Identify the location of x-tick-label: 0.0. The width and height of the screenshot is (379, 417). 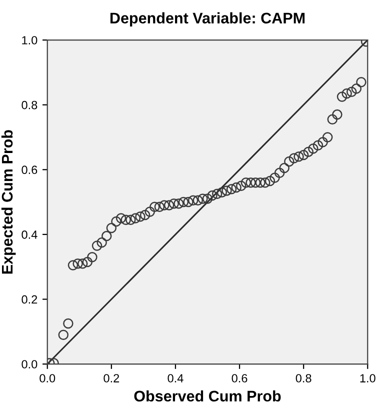
(48, 378).